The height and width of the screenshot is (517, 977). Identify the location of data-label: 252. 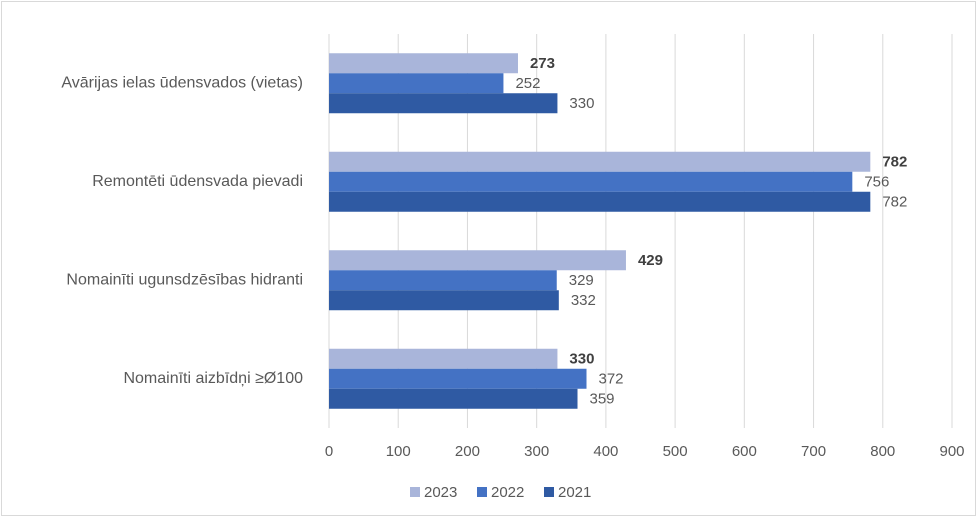
(527, 83).